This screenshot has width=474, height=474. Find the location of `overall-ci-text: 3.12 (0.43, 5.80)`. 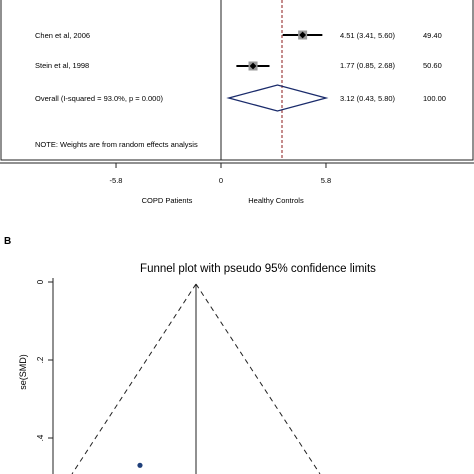

overall-ci-text: 3.12 (0.43, 5.80) is located at coordinates (368, 98).